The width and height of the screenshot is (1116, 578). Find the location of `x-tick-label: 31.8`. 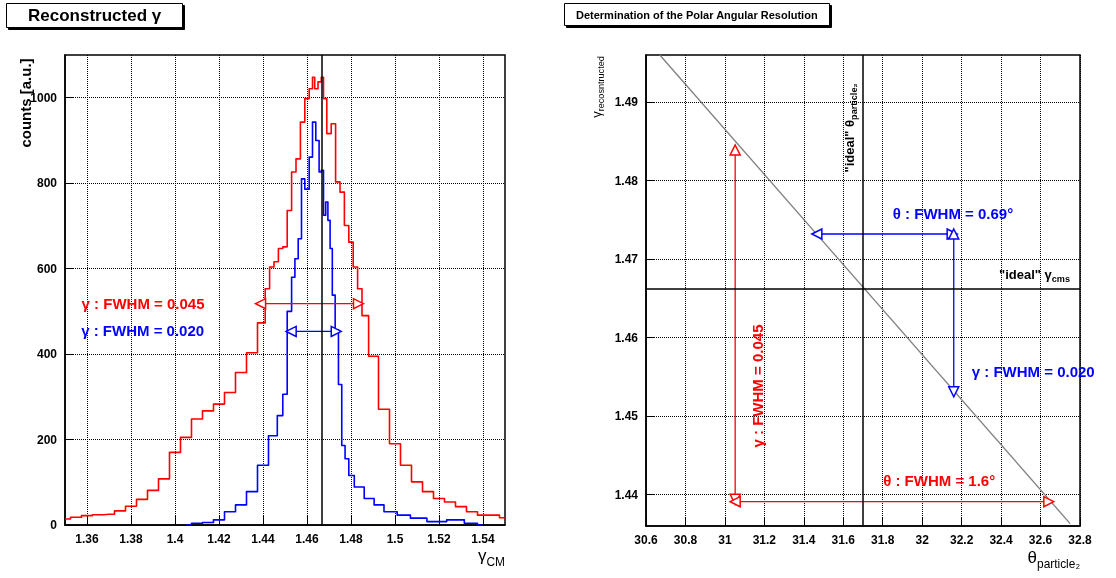

x-tick-label: 31.8 is located at coordinates (883, 540).